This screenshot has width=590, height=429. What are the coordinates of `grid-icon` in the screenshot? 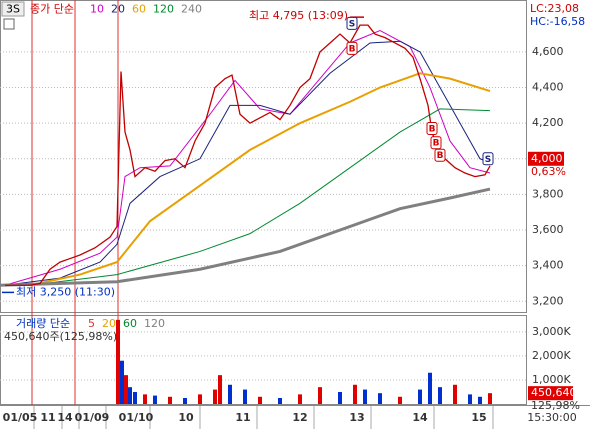 It's located at (9, 24).